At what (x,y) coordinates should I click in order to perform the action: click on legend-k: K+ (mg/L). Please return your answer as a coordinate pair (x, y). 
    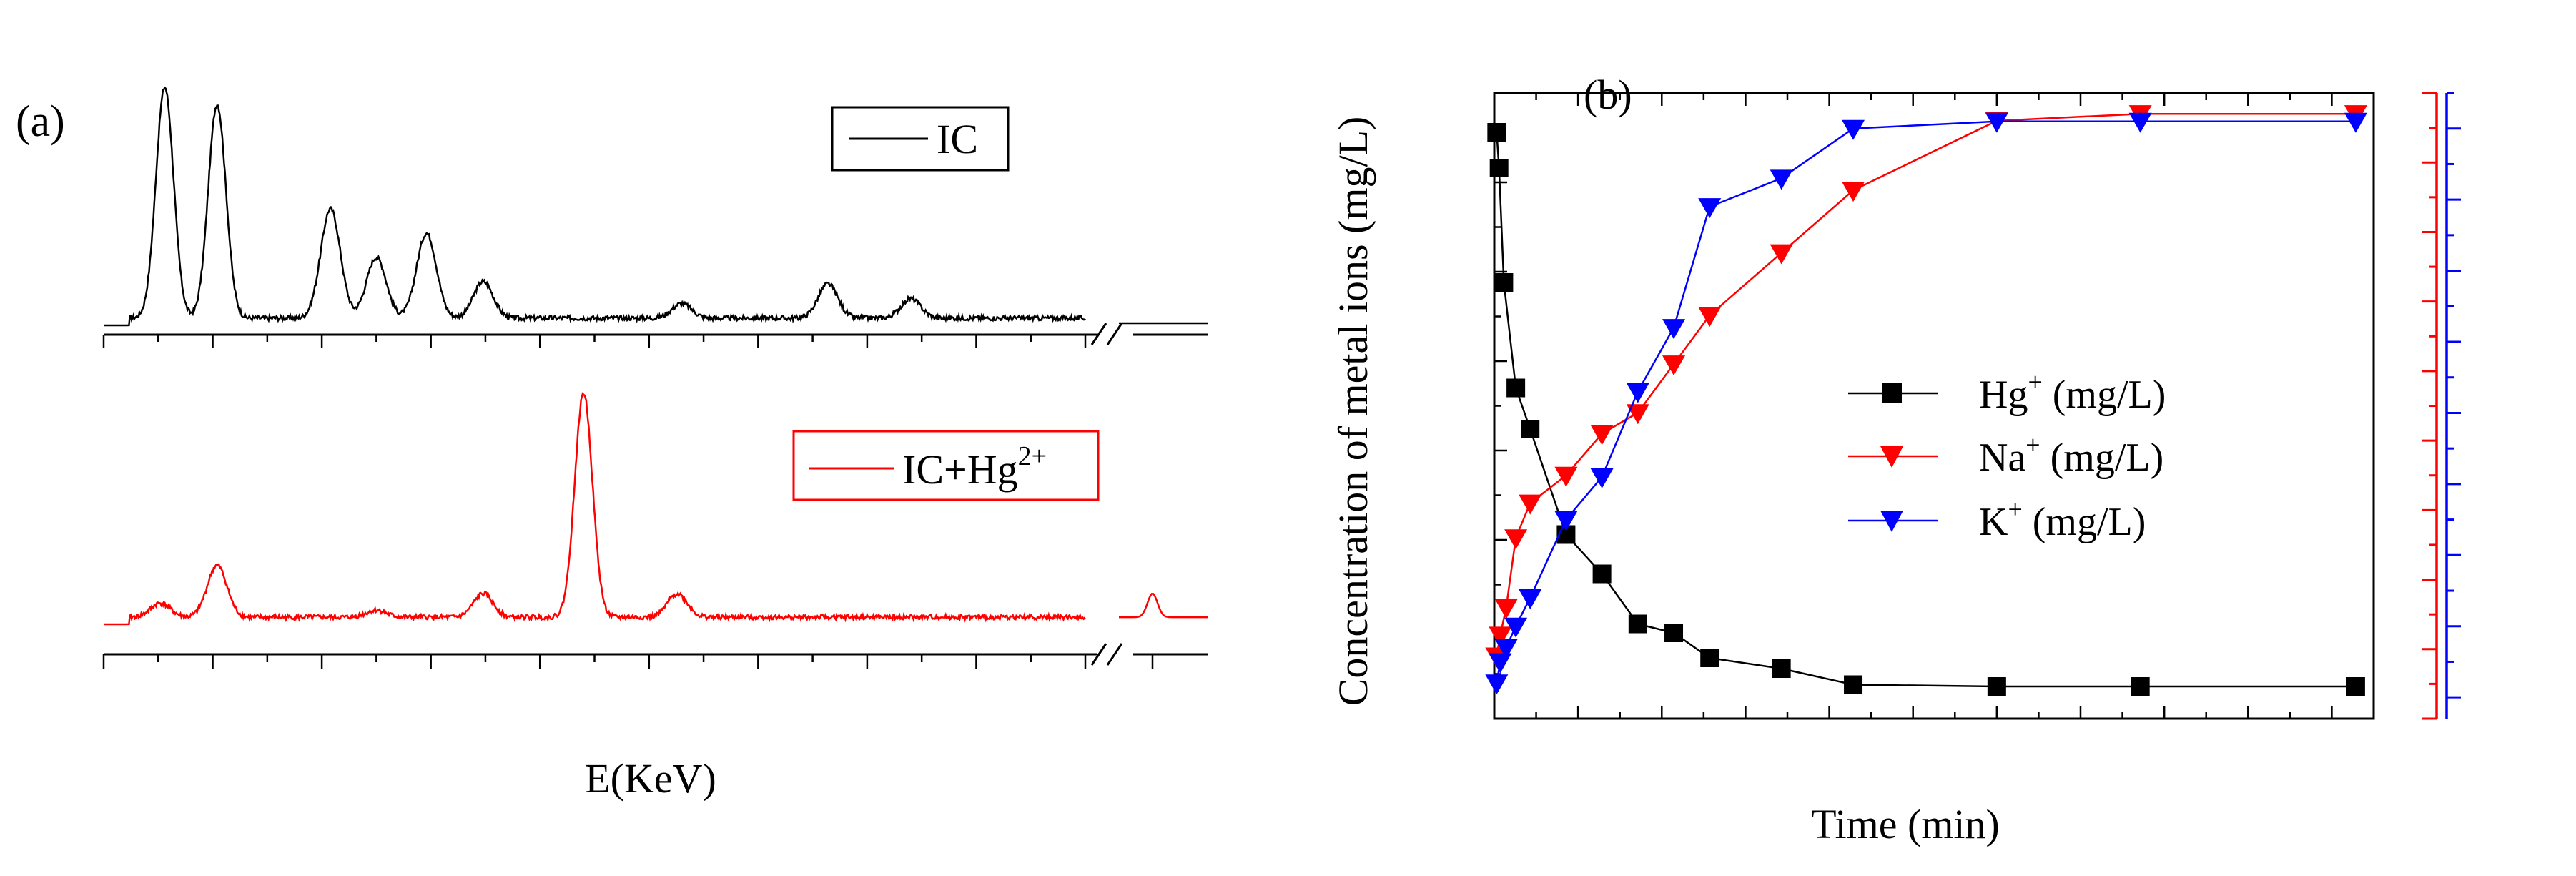
    Looking at the image, I should click on (1997, 519).